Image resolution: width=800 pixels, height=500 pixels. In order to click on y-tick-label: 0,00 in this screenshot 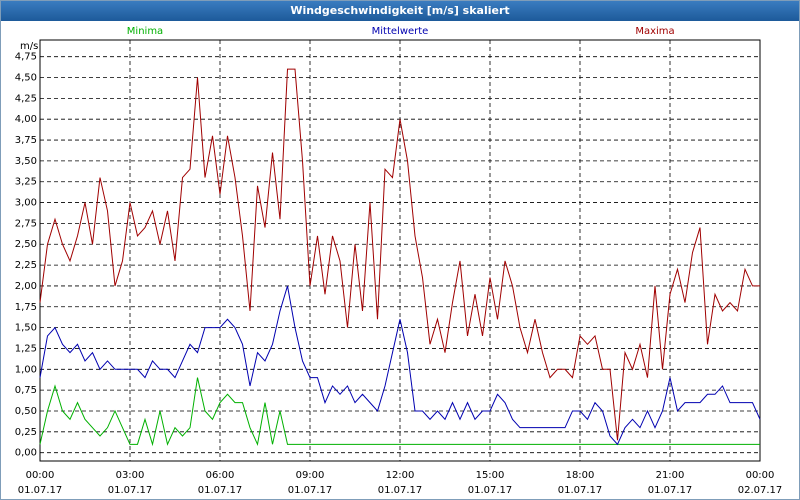, I will do `click(26, 453)`.